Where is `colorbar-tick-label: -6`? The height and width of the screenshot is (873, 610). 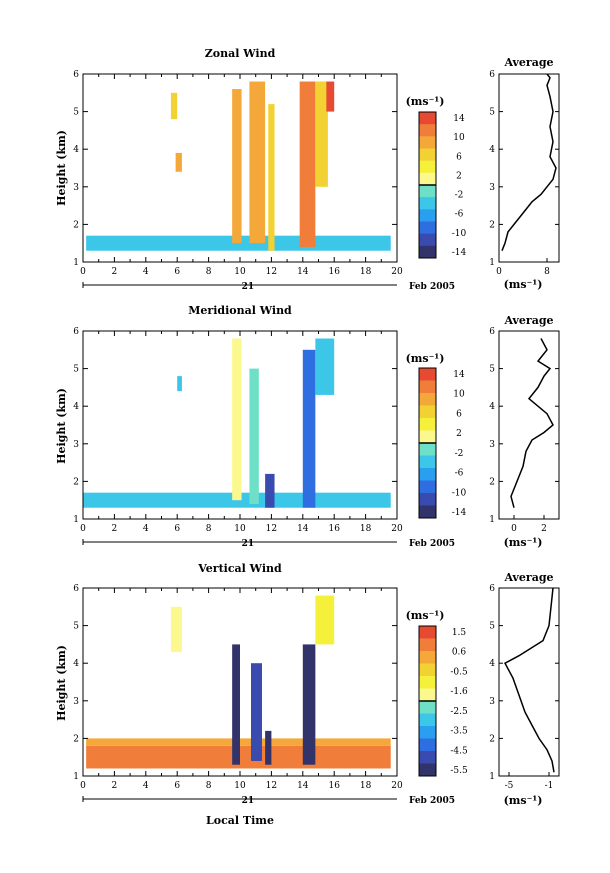
colorbar-tick-label: -6 is located at coordinates (459, 474).